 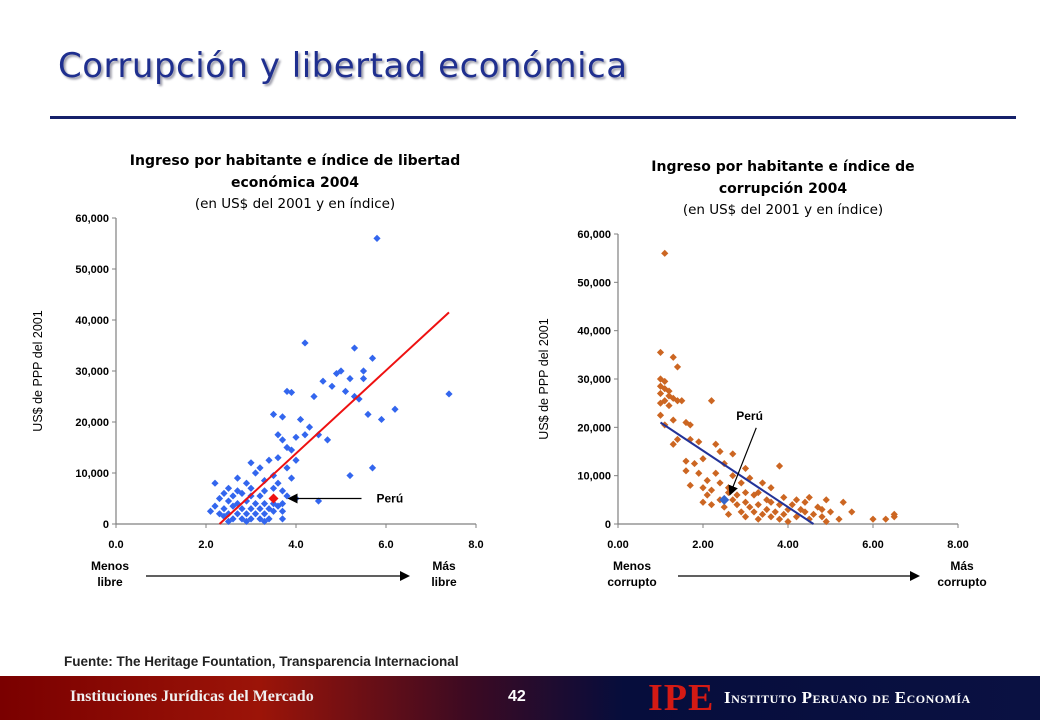 I want to click on right-chart-subtitle: (en US$ del 2001 y en índice), so click(x=783, y=210).